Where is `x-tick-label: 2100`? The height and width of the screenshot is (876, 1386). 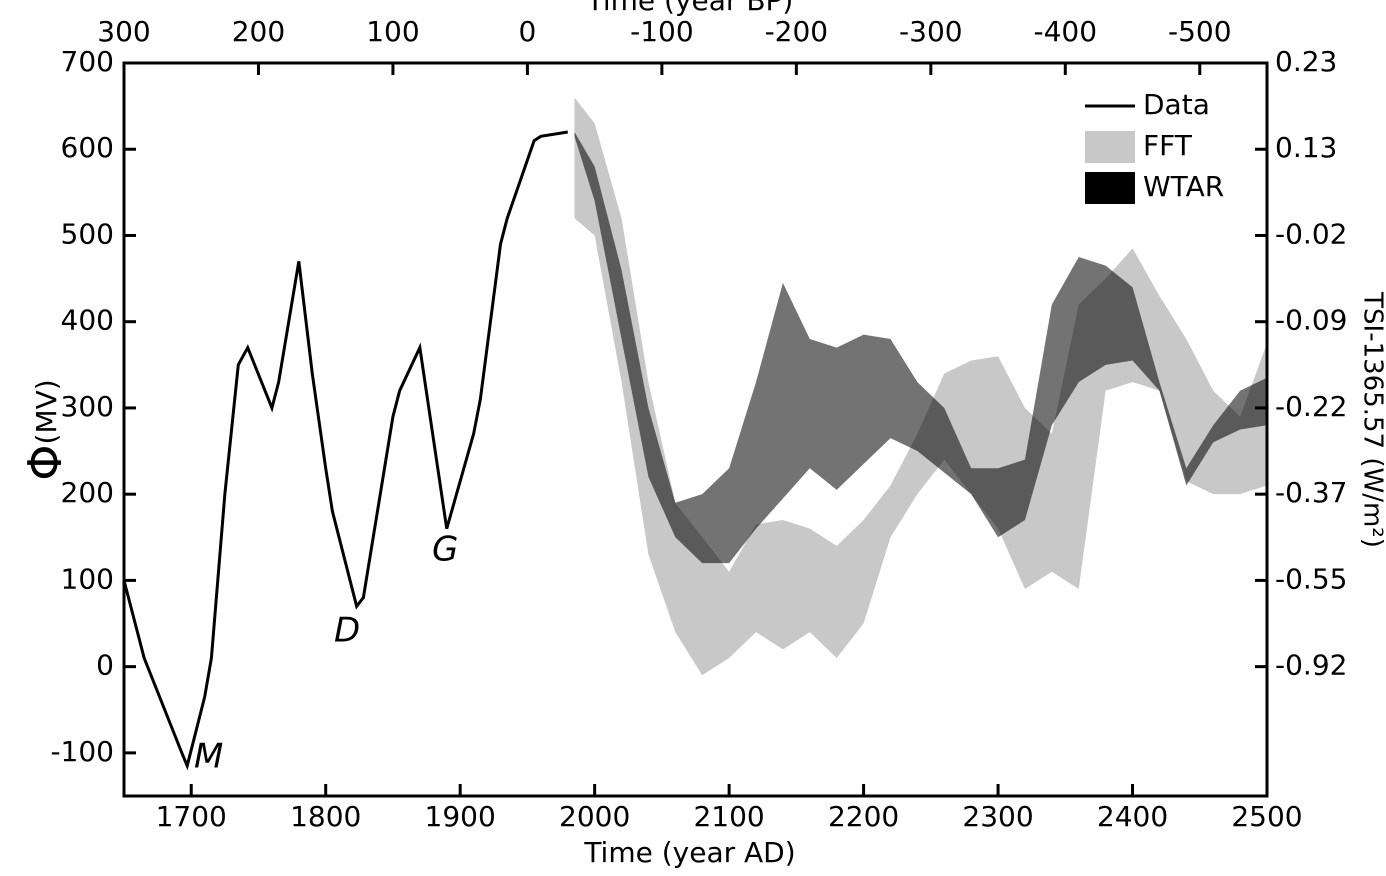 x-tick-label: 2100 is located at coordinates (728, 816).